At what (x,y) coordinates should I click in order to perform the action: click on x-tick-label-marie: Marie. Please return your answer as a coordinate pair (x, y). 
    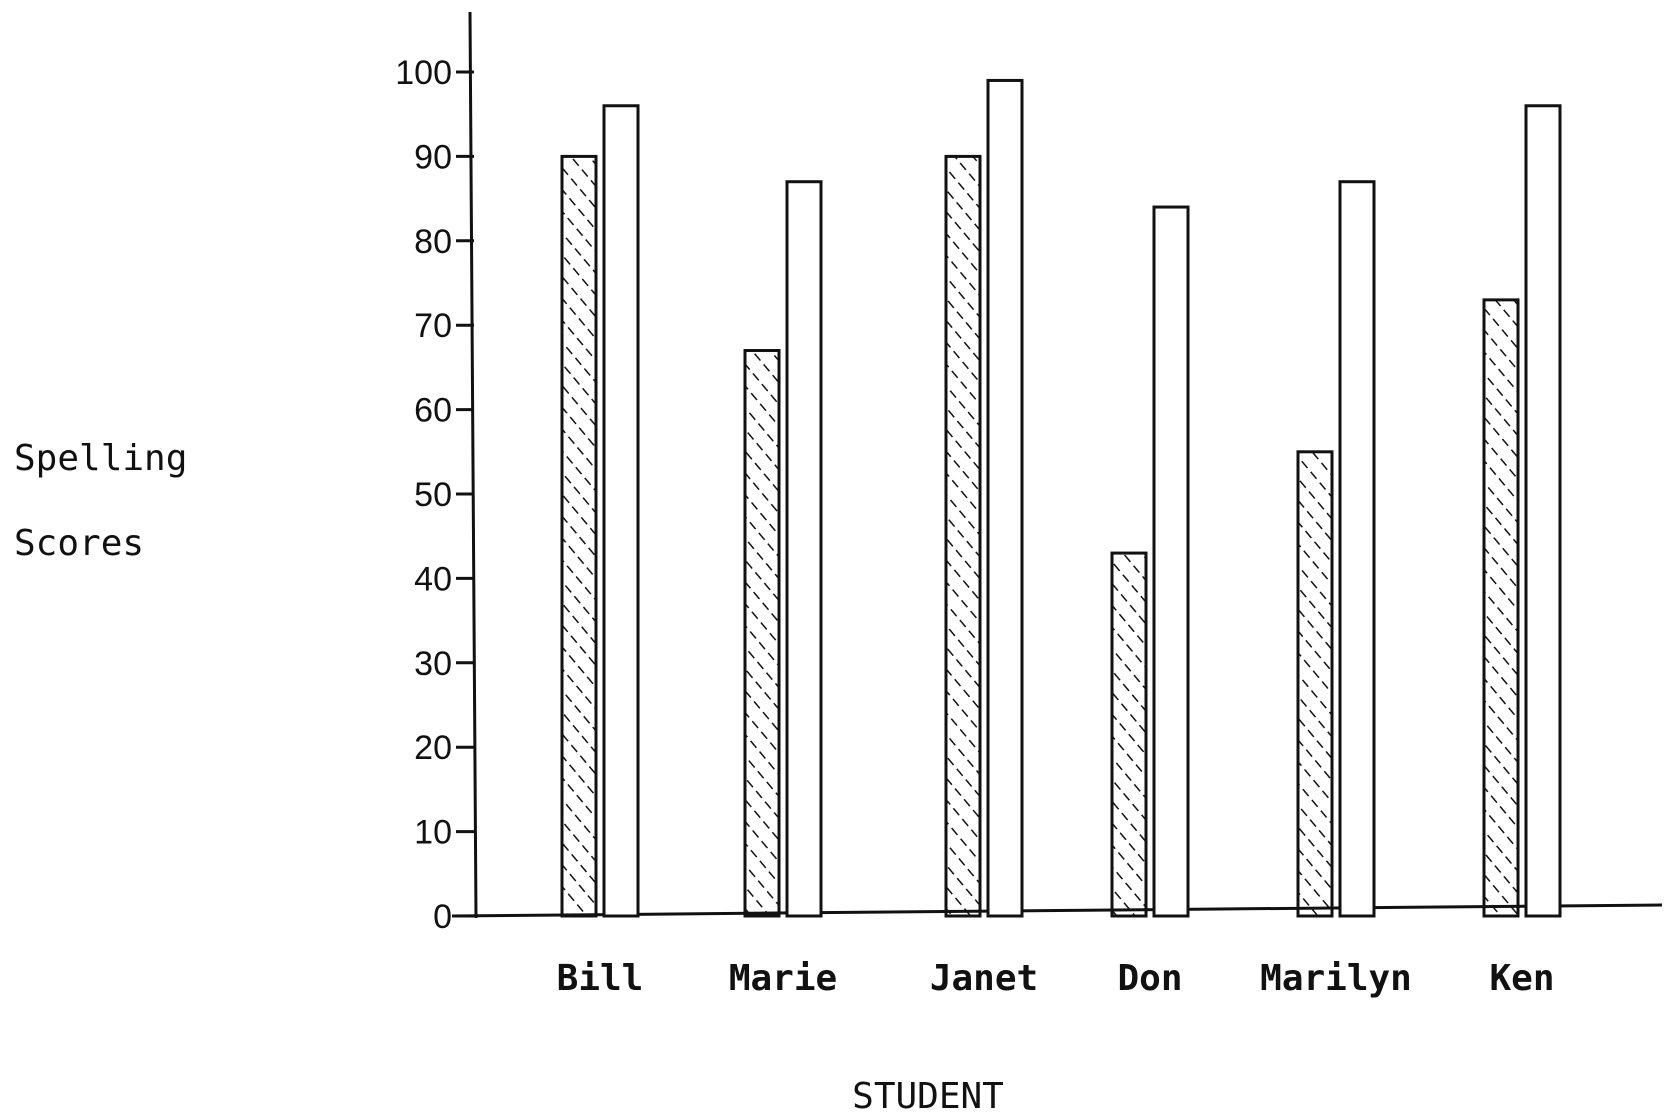
    Looking at the image, I should click on (783, 978).